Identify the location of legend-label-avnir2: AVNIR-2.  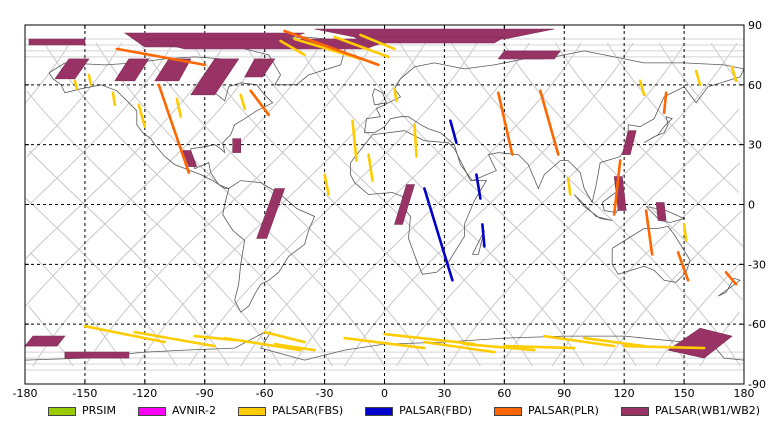
(194, 410).